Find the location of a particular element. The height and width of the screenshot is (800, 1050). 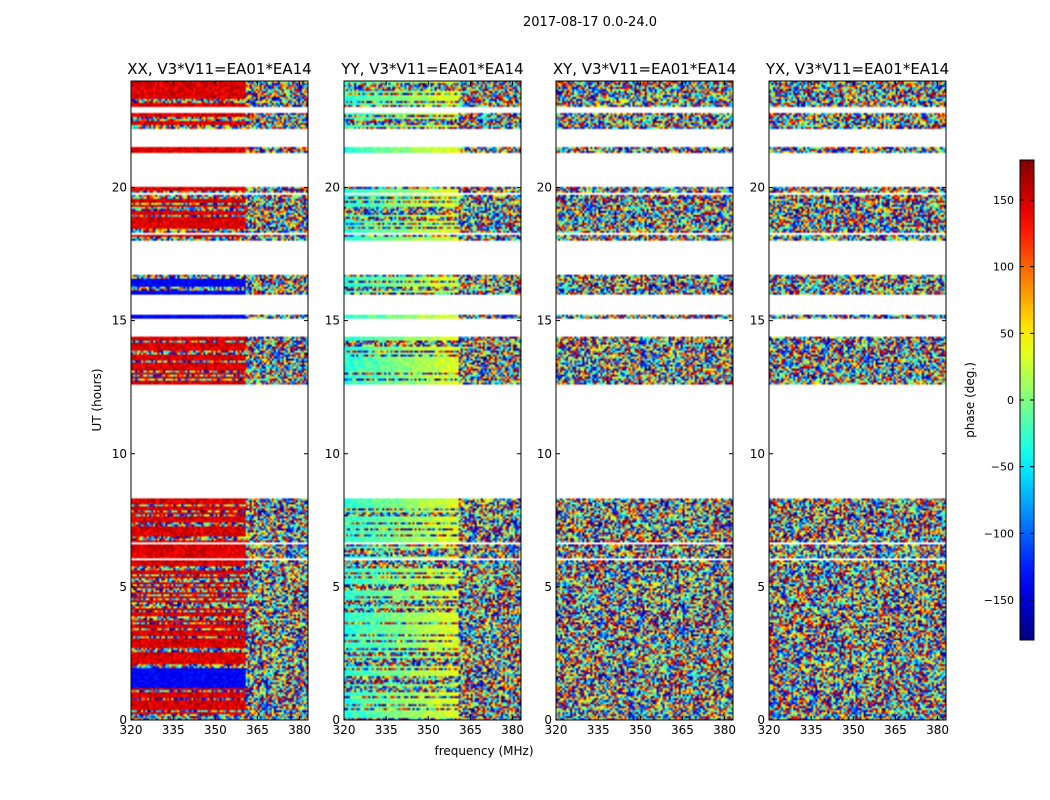

panel-title: XX, V3*V11=EA01*EA14 is located at coordinates (219, 69).